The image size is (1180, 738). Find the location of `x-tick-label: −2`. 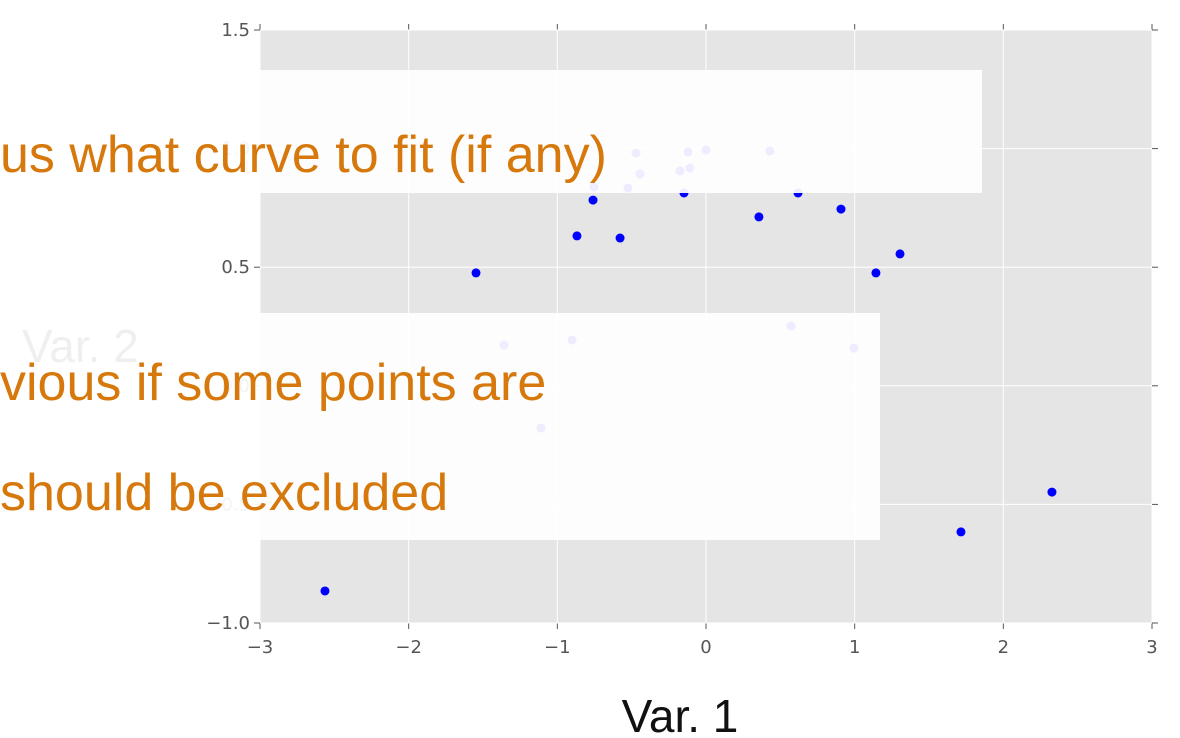

x-tick-label: −2 is located at coordinates (408, 647).